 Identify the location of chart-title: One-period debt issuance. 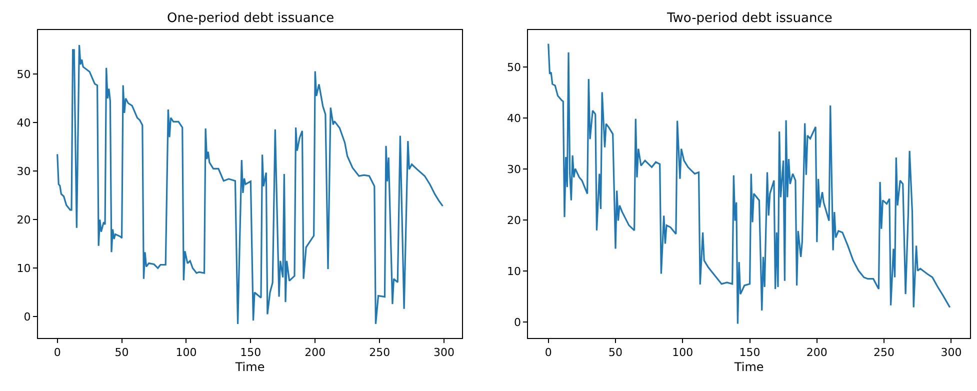
(250, 18).